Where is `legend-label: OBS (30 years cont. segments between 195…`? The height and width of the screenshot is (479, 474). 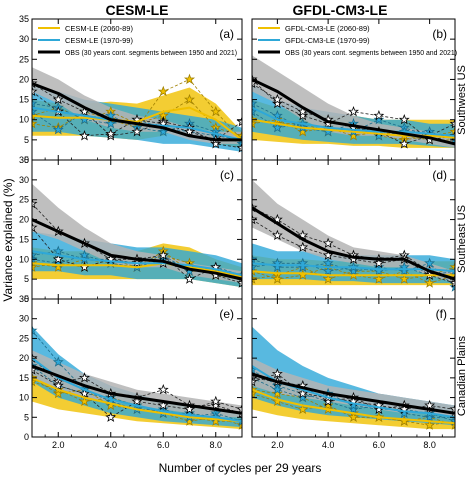
legend-label: OBS (30 years cont. segments between 195… is located at coordinates (151, 53).